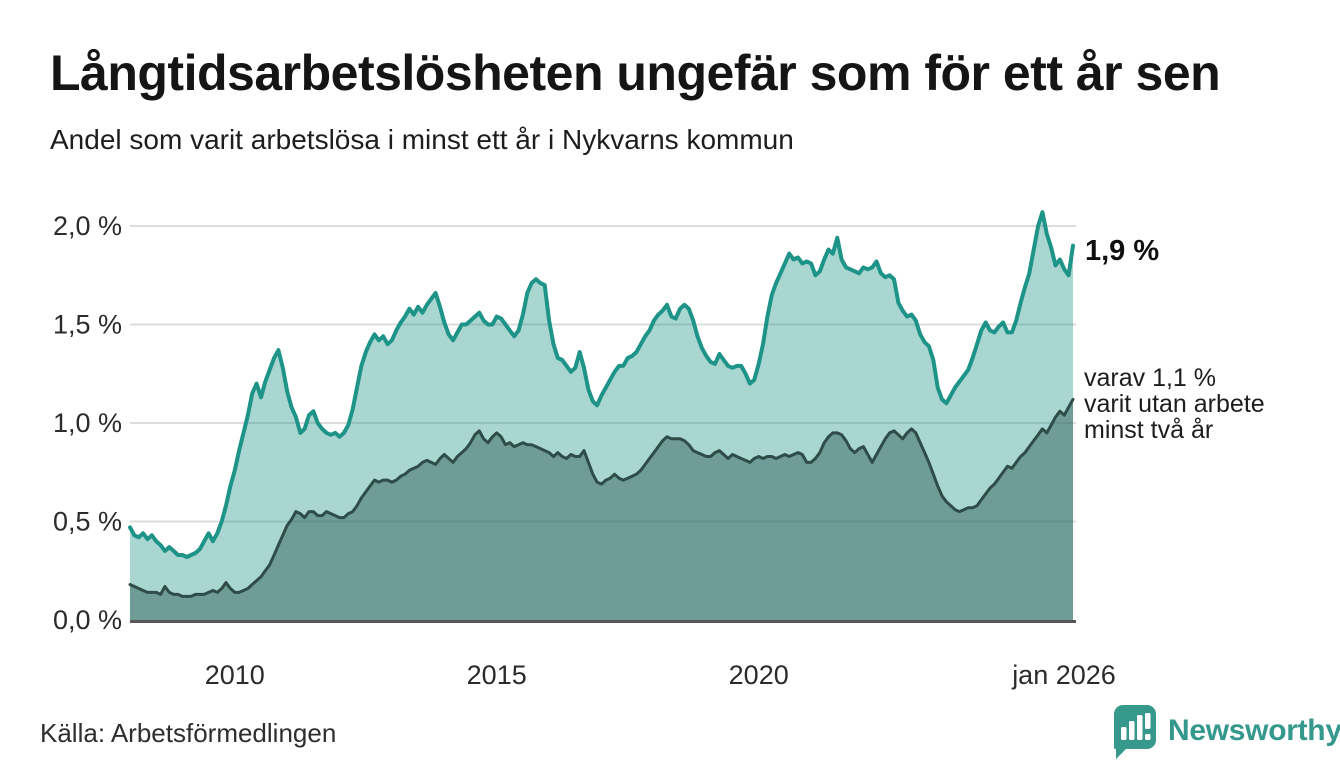 The width and height of the screenshot is (1340, 780). I want to click on y-tick-label: 1,0 %, so click(87, 423).